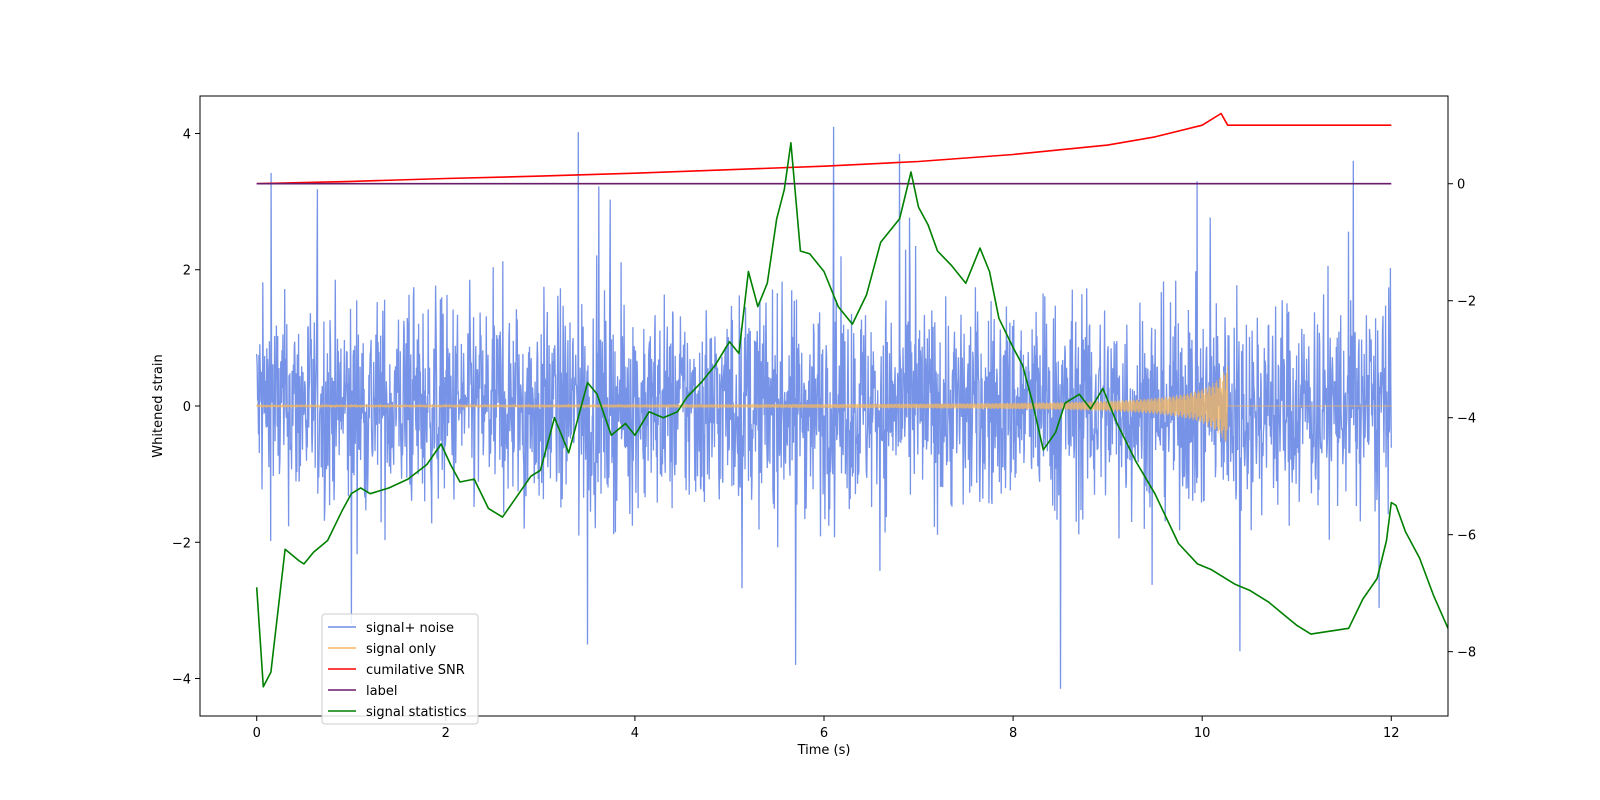 The height and width of the screenshot is (800, 1600). Describe the element at coordinates (415, 670) in the screenshot. I see `legend-label-cumulative-snr: cumilative SNR` at that location.